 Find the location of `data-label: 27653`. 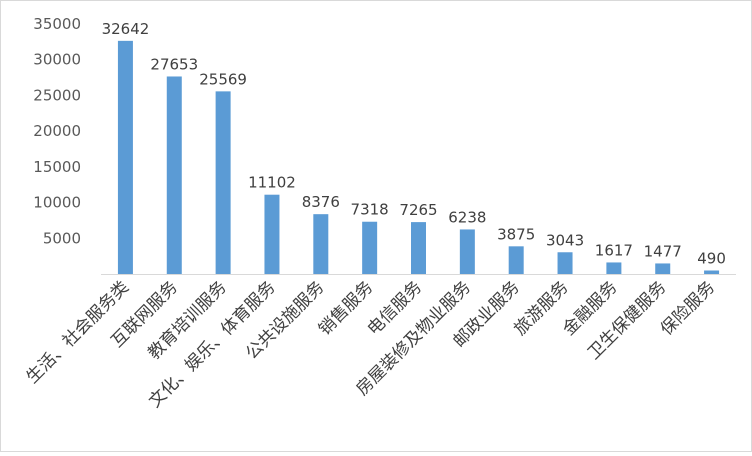

data-label: 27653 is located at coordinates (174, 64).